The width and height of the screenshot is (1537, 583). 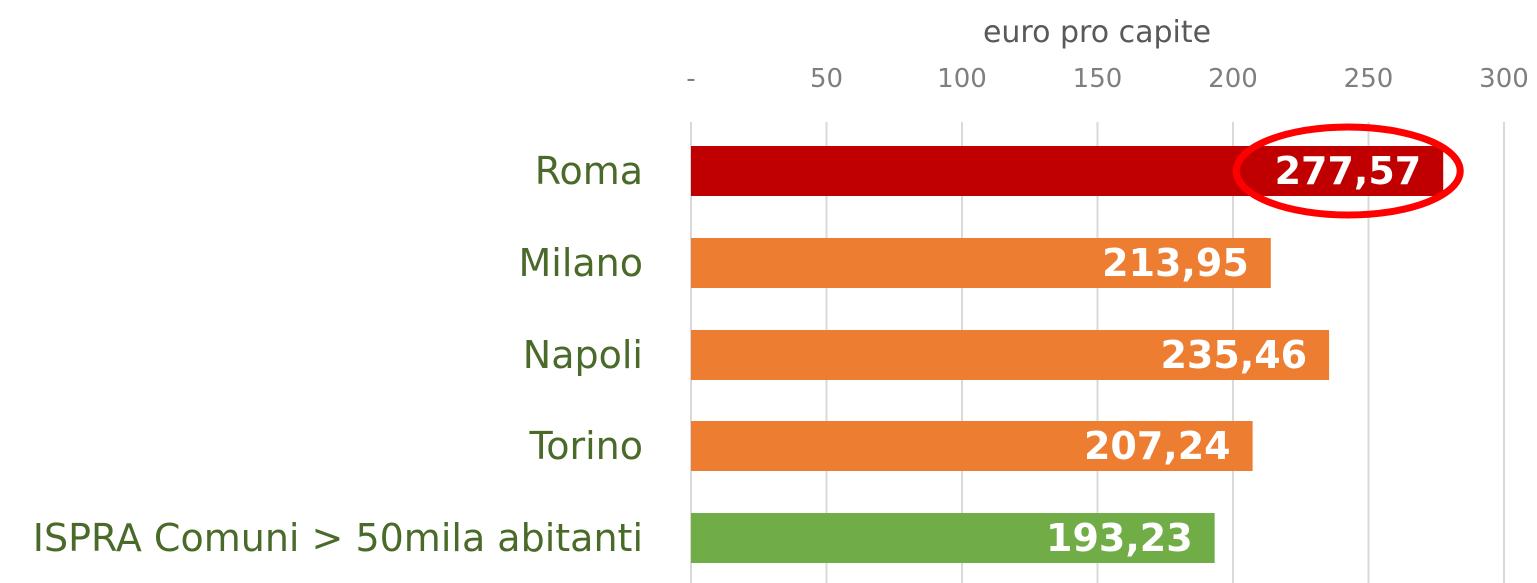 What do you see at coordinates (338, 538) in the screenshot?
I see `category-label: ISPRA Comuni > 50mila abitanti` at bounding box center [338, 538].